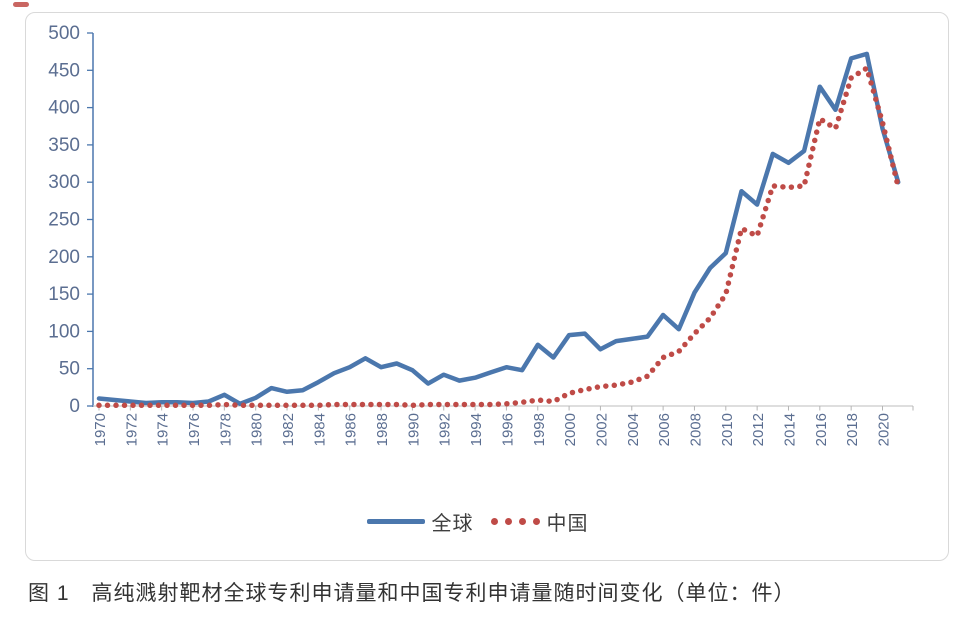 The height and width of the screenshot is (621, 955). Describe the element at coordinates (758, 429) in the screenshot. I see `x-tick-label: 2012` at that location.